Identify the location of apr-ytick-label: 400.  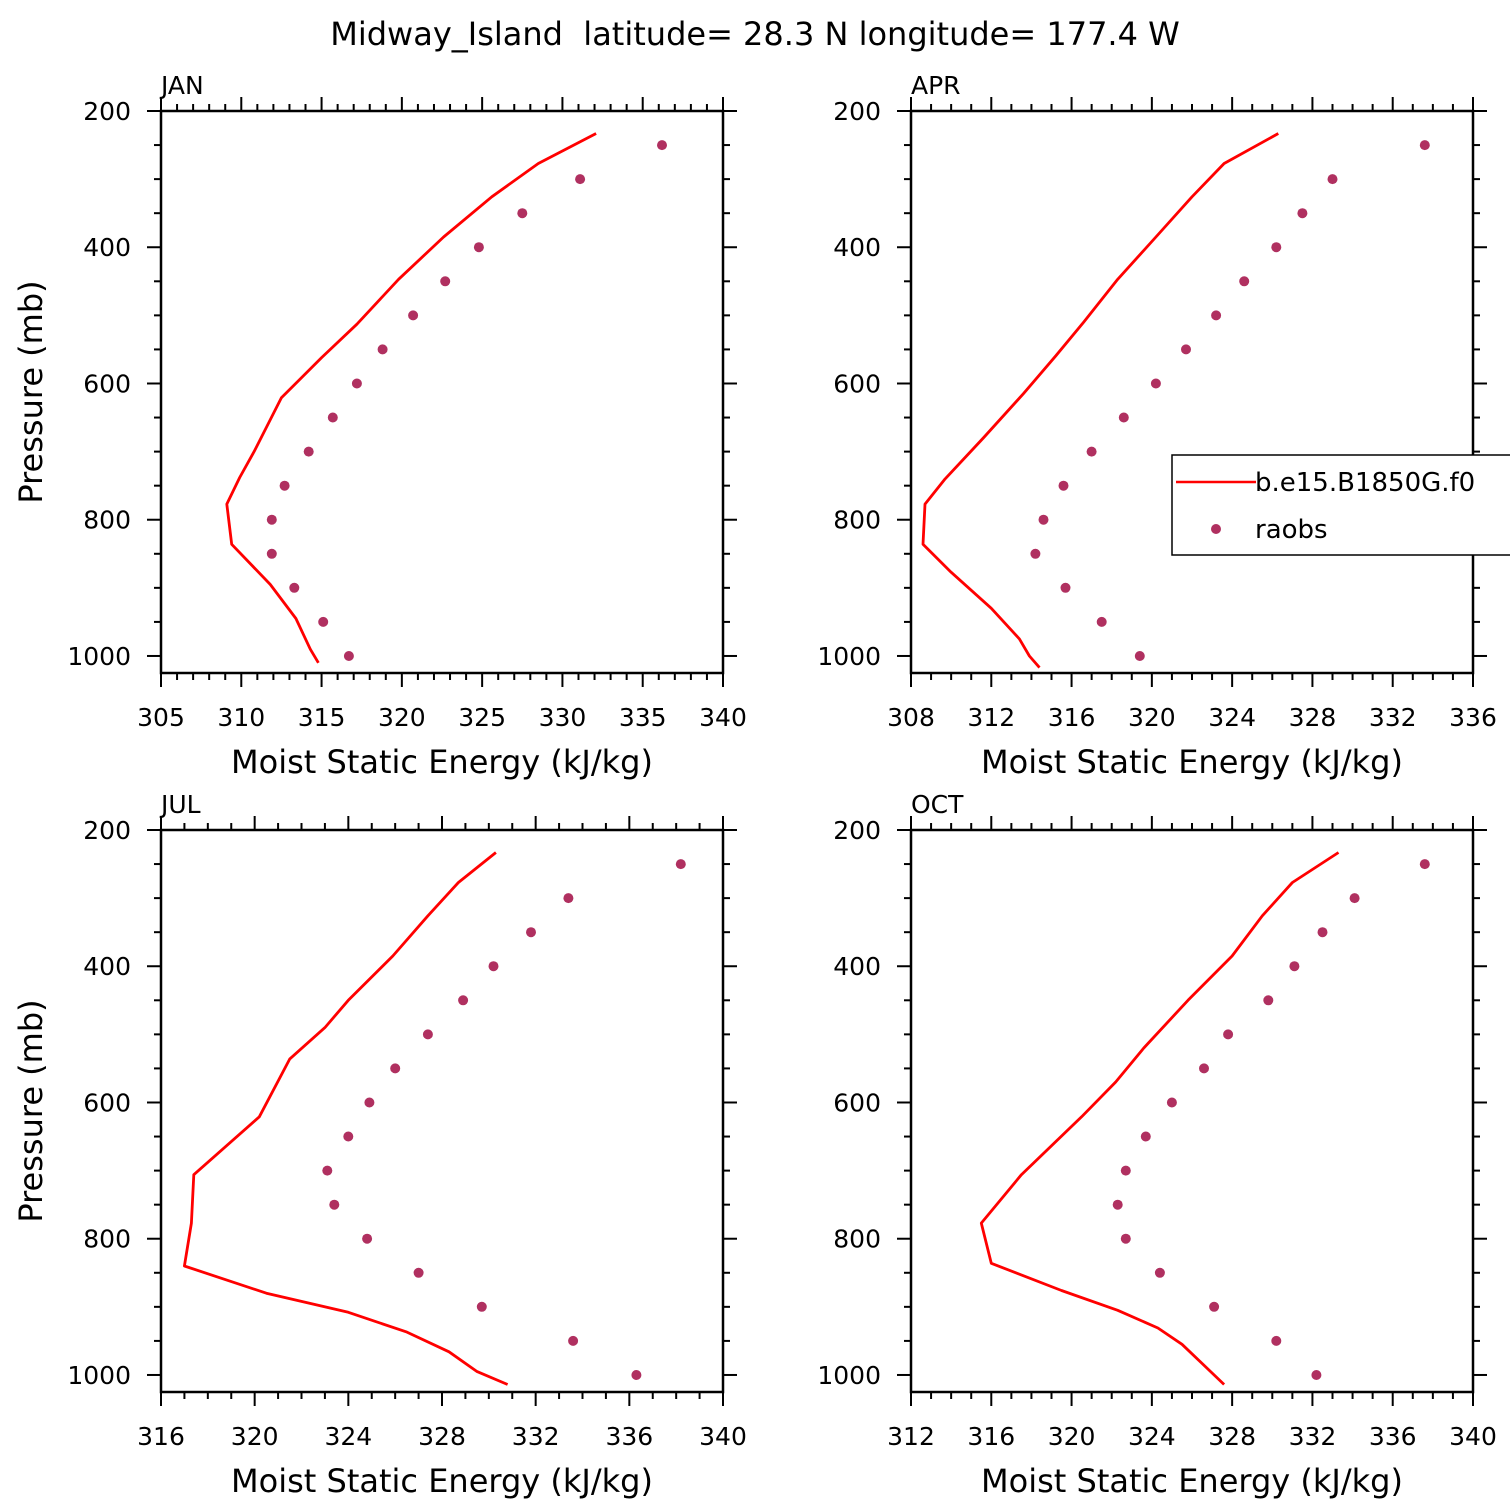
(857, 247).